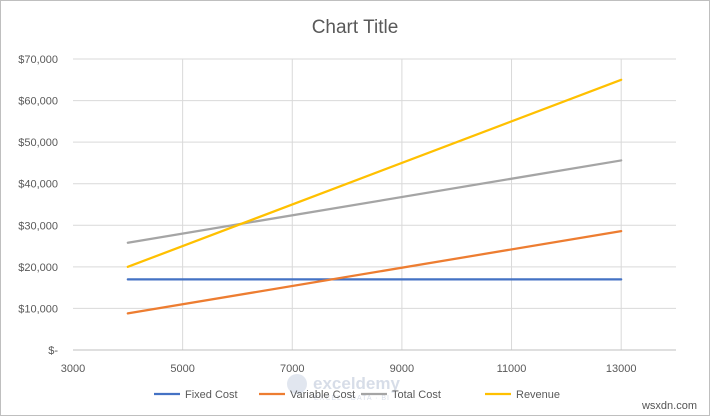 This screenshot has width=710, height=416. Describe the element at coordinates (356, 383) in the screenshot. I see `watermark-brand: exceldemy` at that location.